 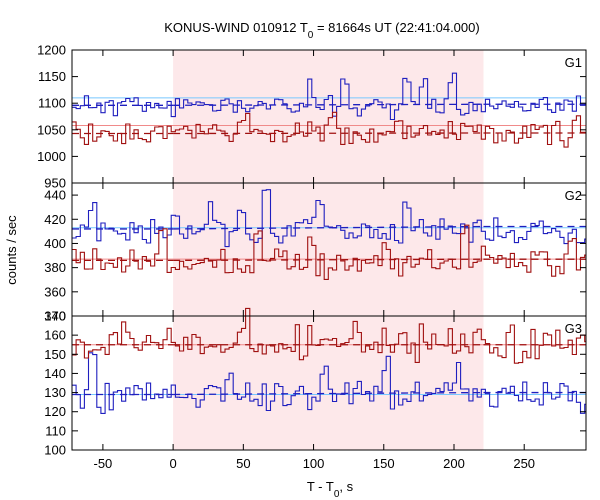 What do you see at coordinates (55, 354) in the screenshot?
I see `y-tick-label: 150` at bounding box center [55, 354].